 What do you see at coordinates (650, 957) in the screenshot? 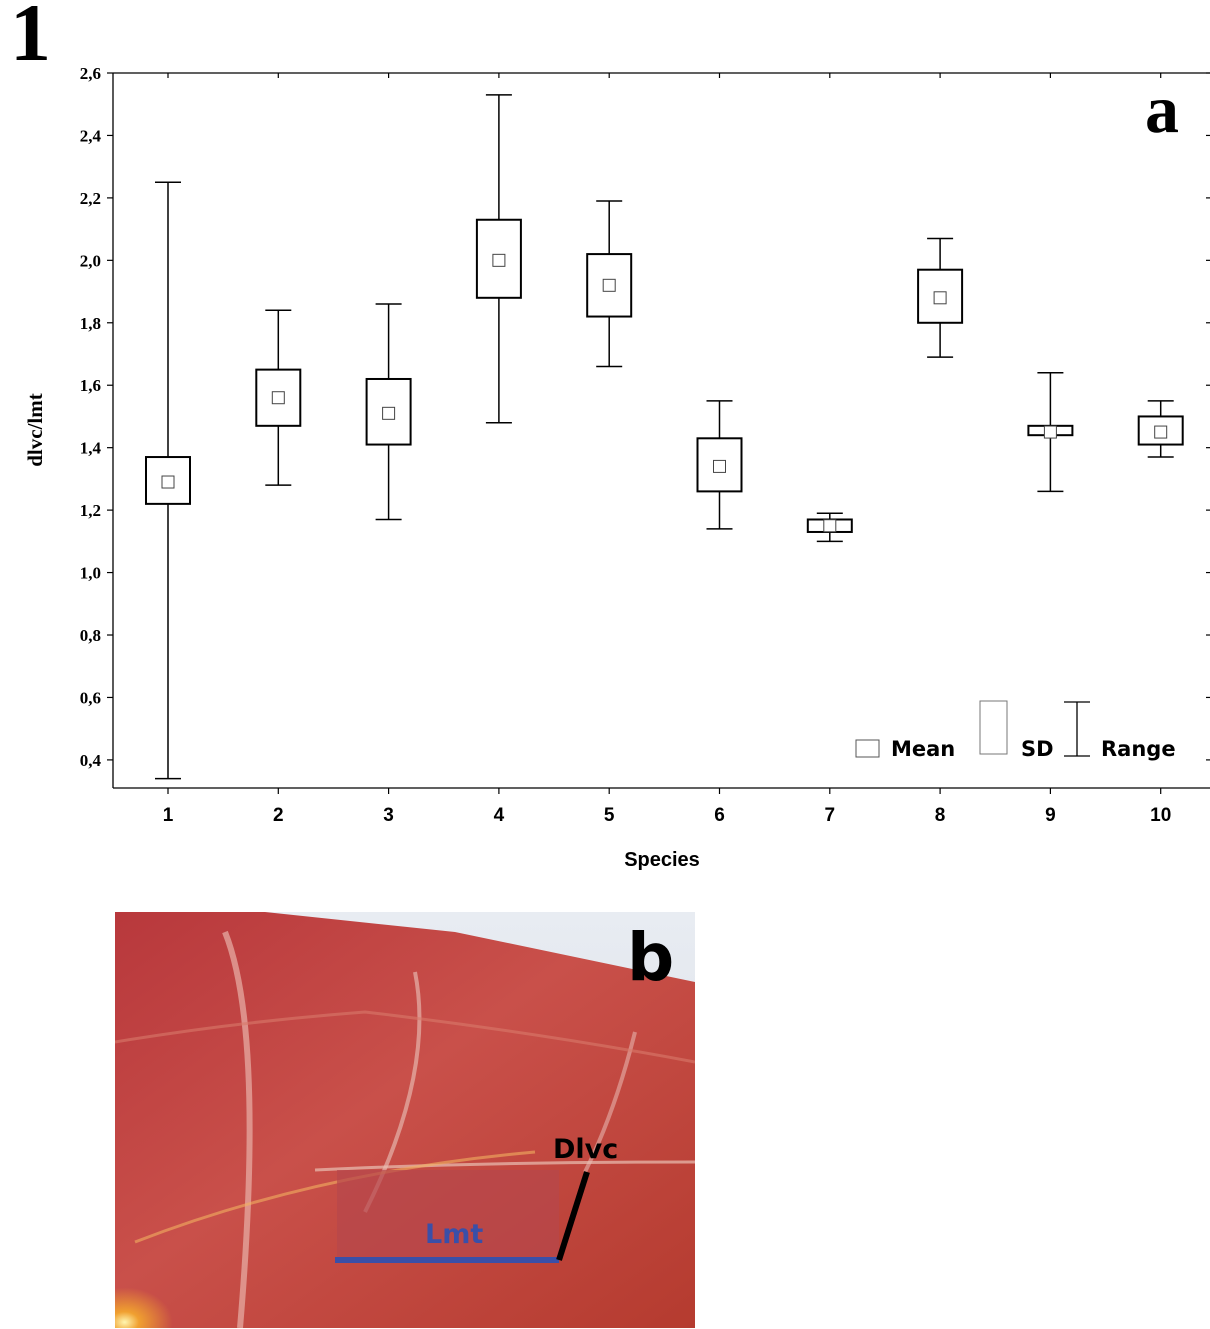
I see `panel-b-label: b` at bounding box center [650, 957].